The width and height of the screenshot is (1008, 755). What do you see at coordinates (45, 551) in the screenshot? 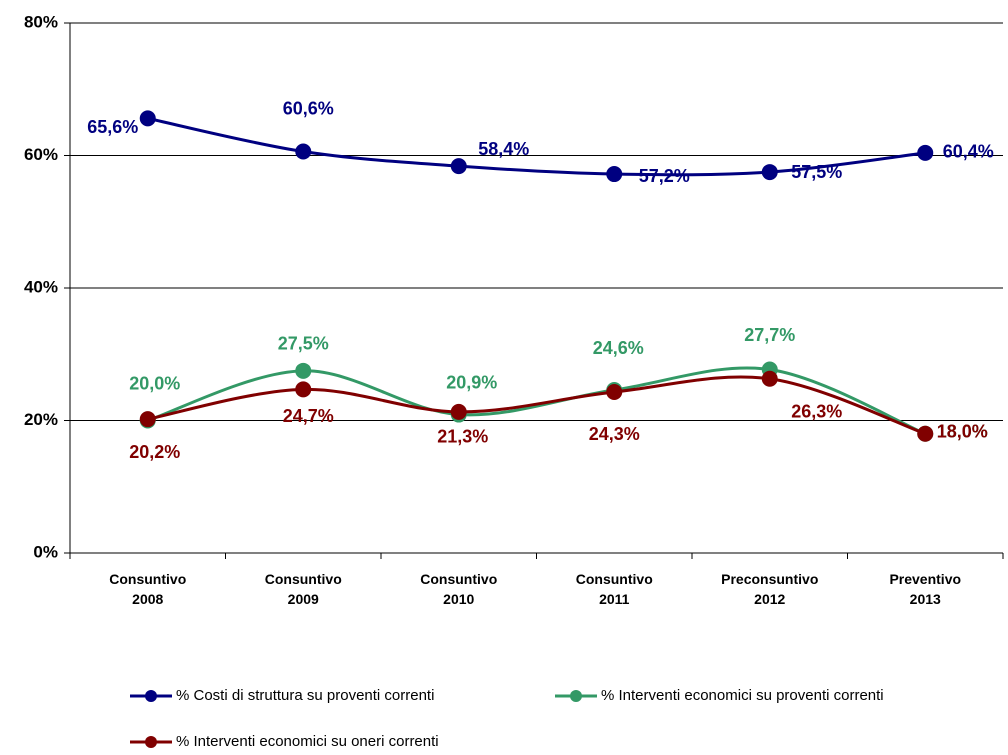
I see `y-tick-label: 0%` at bounding box center [45, 551].